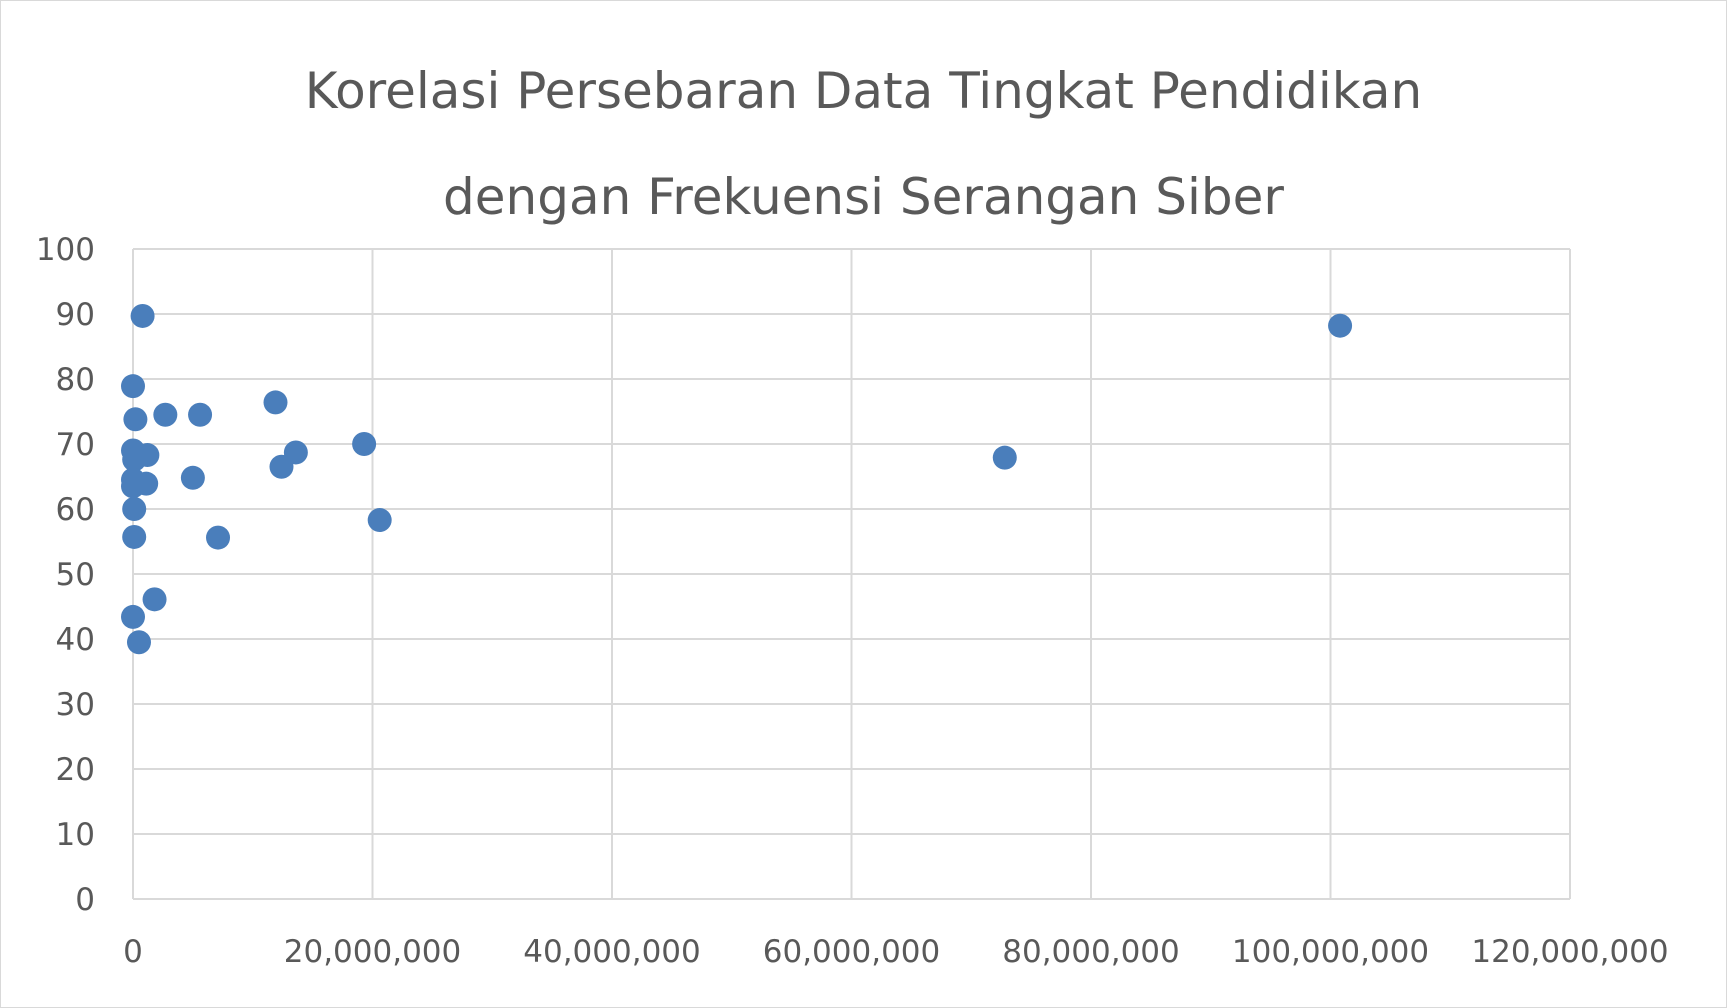 Image resolution: width=1727 pixels, height=1008 pixels. What do you see at coordinates (75, 315) in the screenshot?
I see `y-tick-label: 90` at bounding box center [75, 315].